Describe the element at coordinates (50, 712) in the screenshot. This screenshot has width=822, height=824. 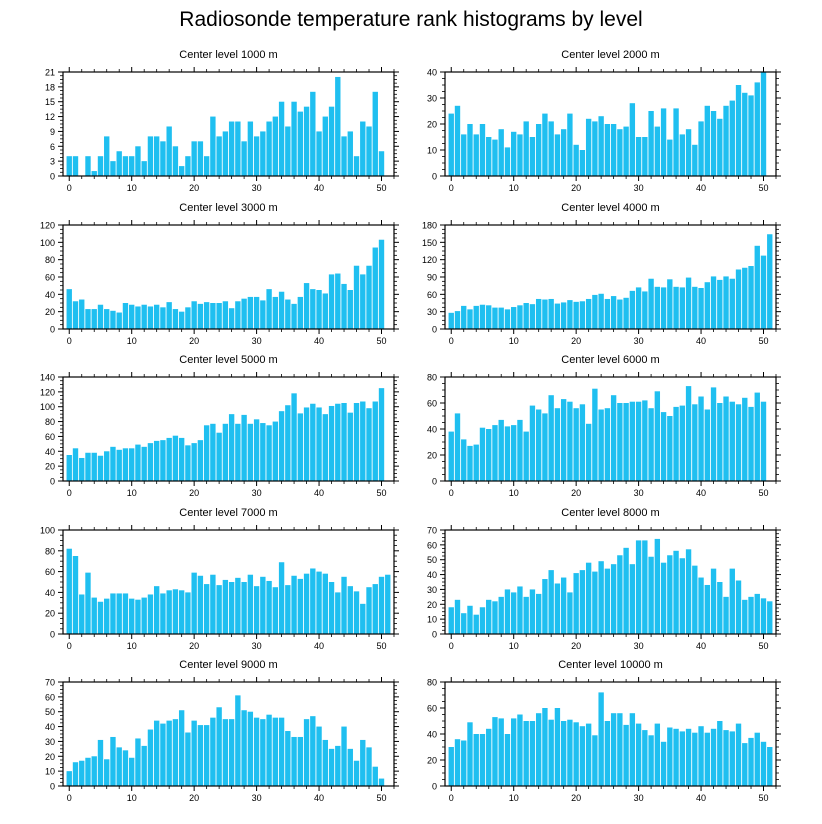
I see `y-tick-label: 50` at that location.